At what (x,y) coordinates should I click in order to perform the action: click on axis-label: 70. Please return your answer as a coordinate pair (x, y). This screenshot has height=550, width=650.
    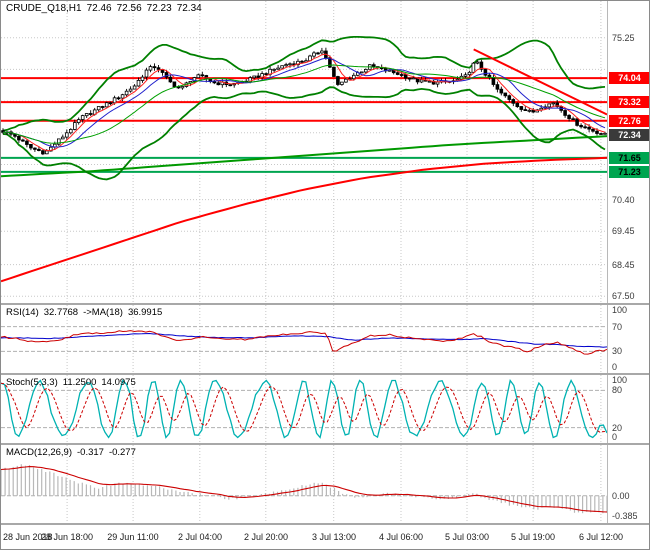
    Looking at the image, I should click on (617, 326).